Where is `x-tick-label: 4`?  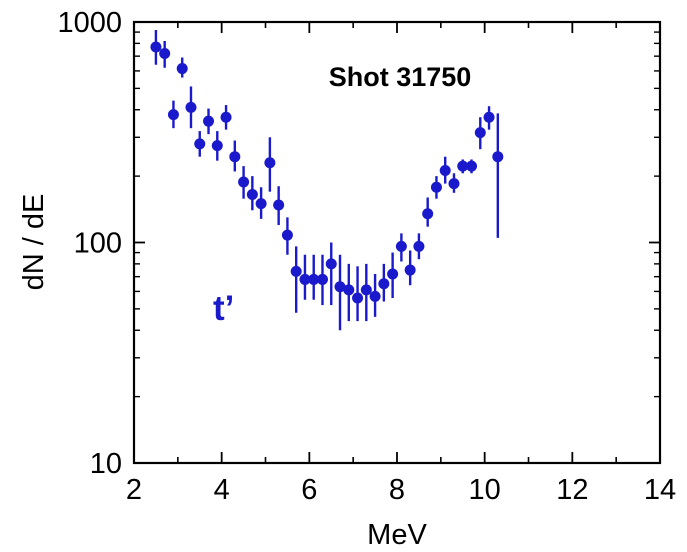
x-tick-label: 4 is located at coordinates (222, 490).